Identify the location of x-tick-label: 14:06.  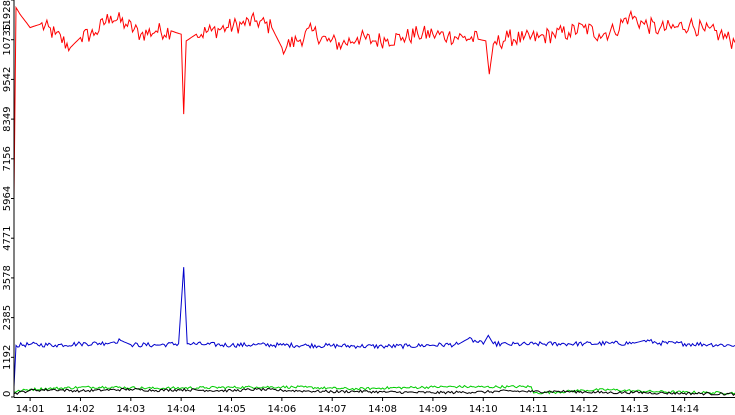
(281, 409).